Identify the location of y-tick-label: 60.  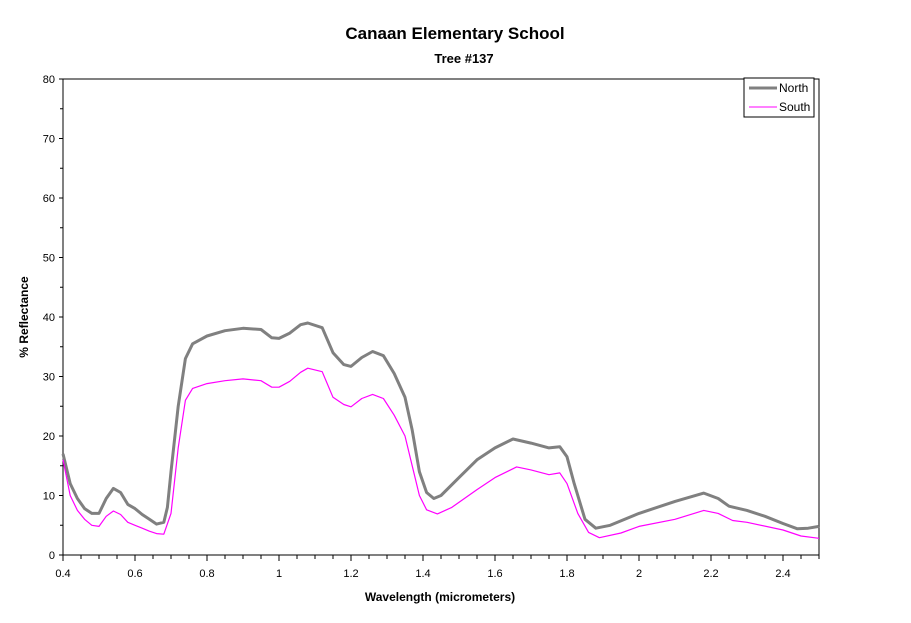
(49, 199).